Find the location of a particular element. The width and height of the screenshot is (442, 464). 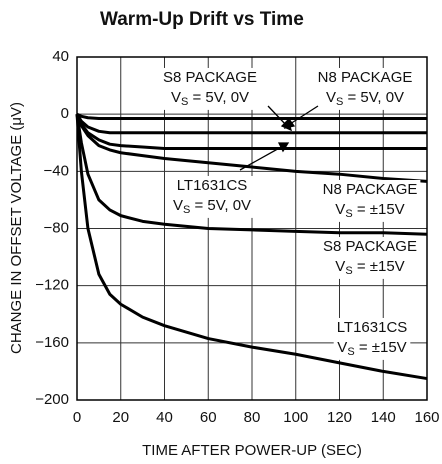

x-tick-label: 60 is located at coordinates (208, 417).